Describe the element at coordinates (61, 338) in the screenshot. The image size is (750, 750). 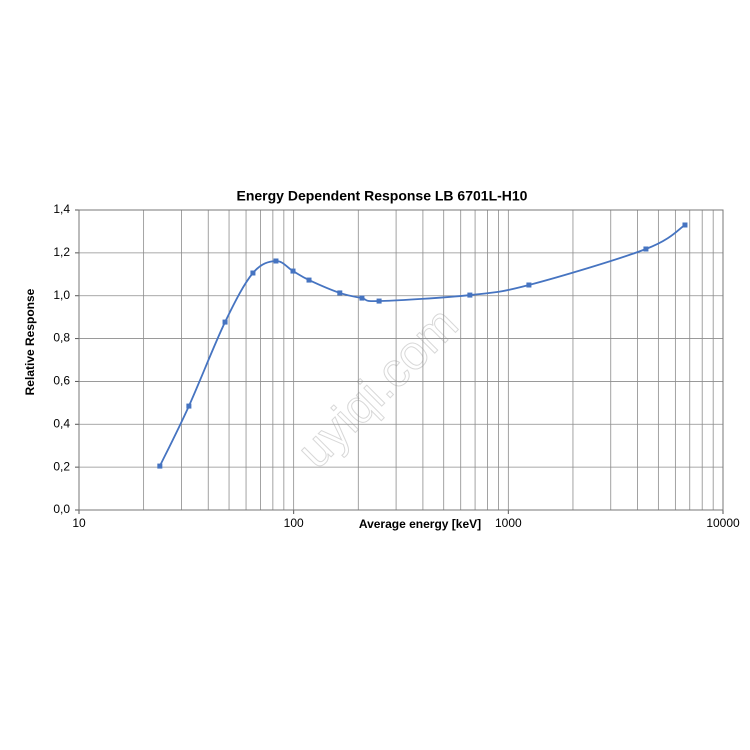
I see `y-tick-label: 0,8` at that location.